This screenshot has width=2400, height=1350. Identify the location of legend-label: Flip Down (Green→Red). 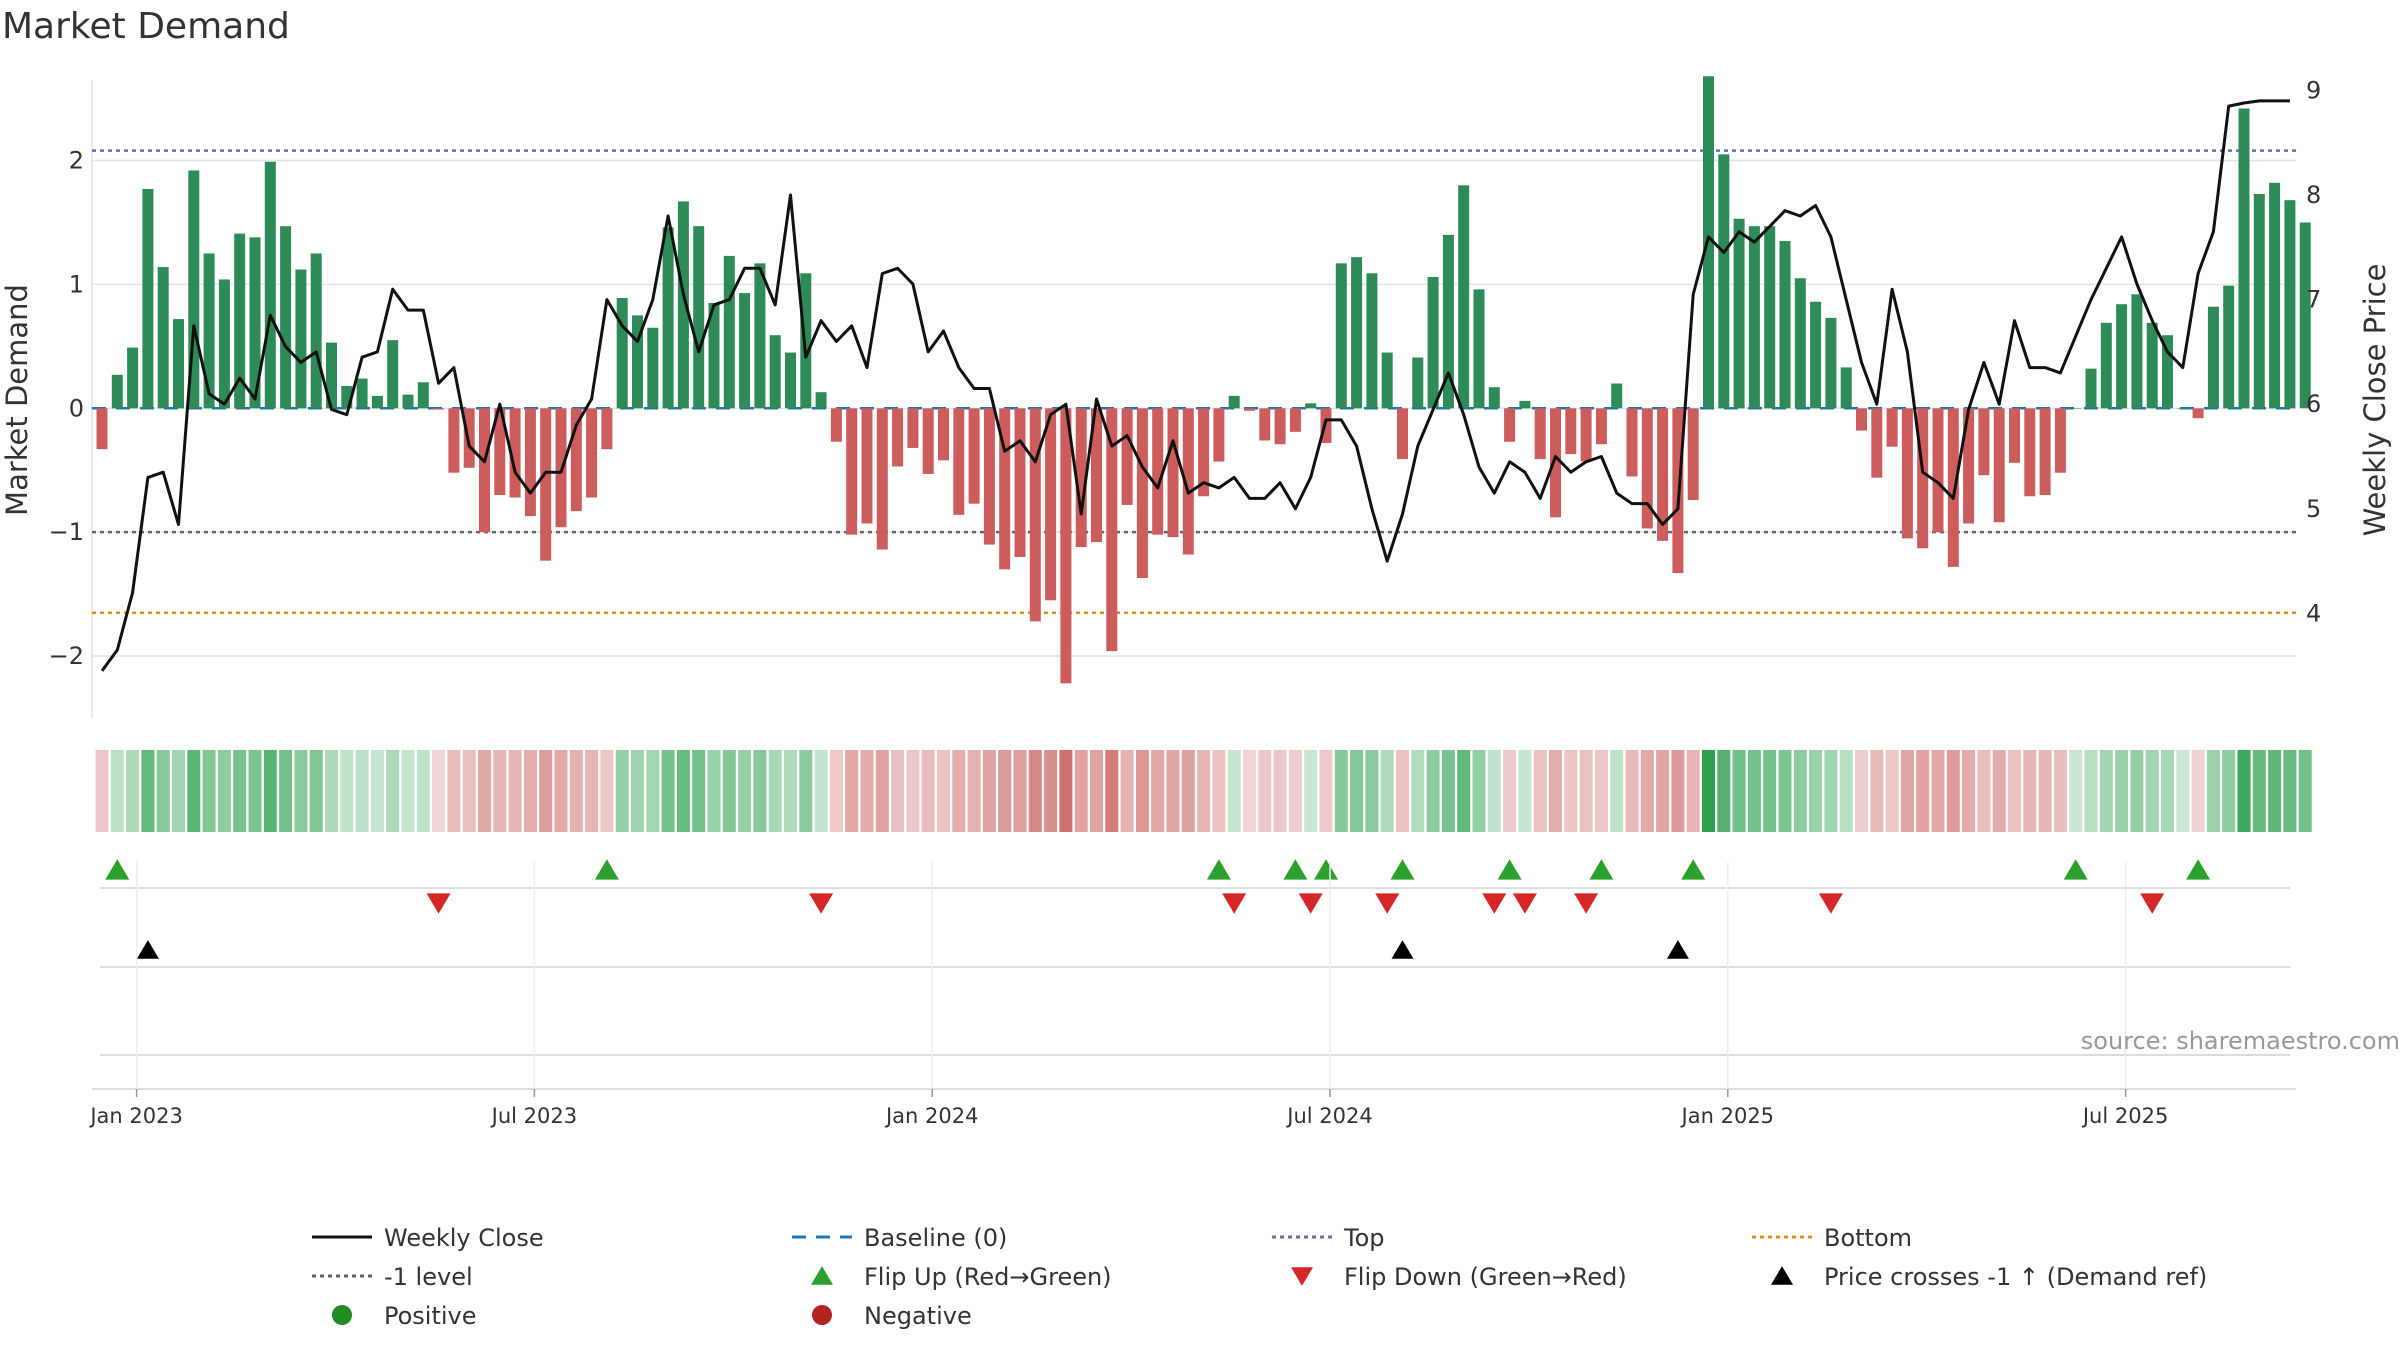
(1485, 1277).